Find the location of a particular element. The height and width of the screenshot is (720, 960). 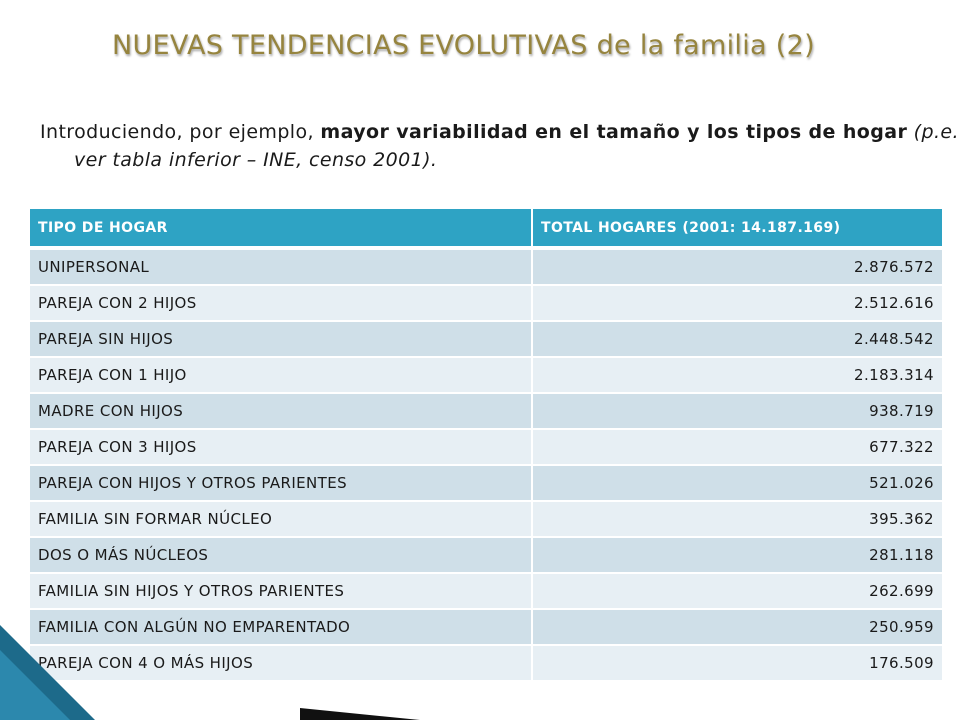

table-row: PAREJA SIN HIJOS 2.448.542 is located at coordinates (486, 338).